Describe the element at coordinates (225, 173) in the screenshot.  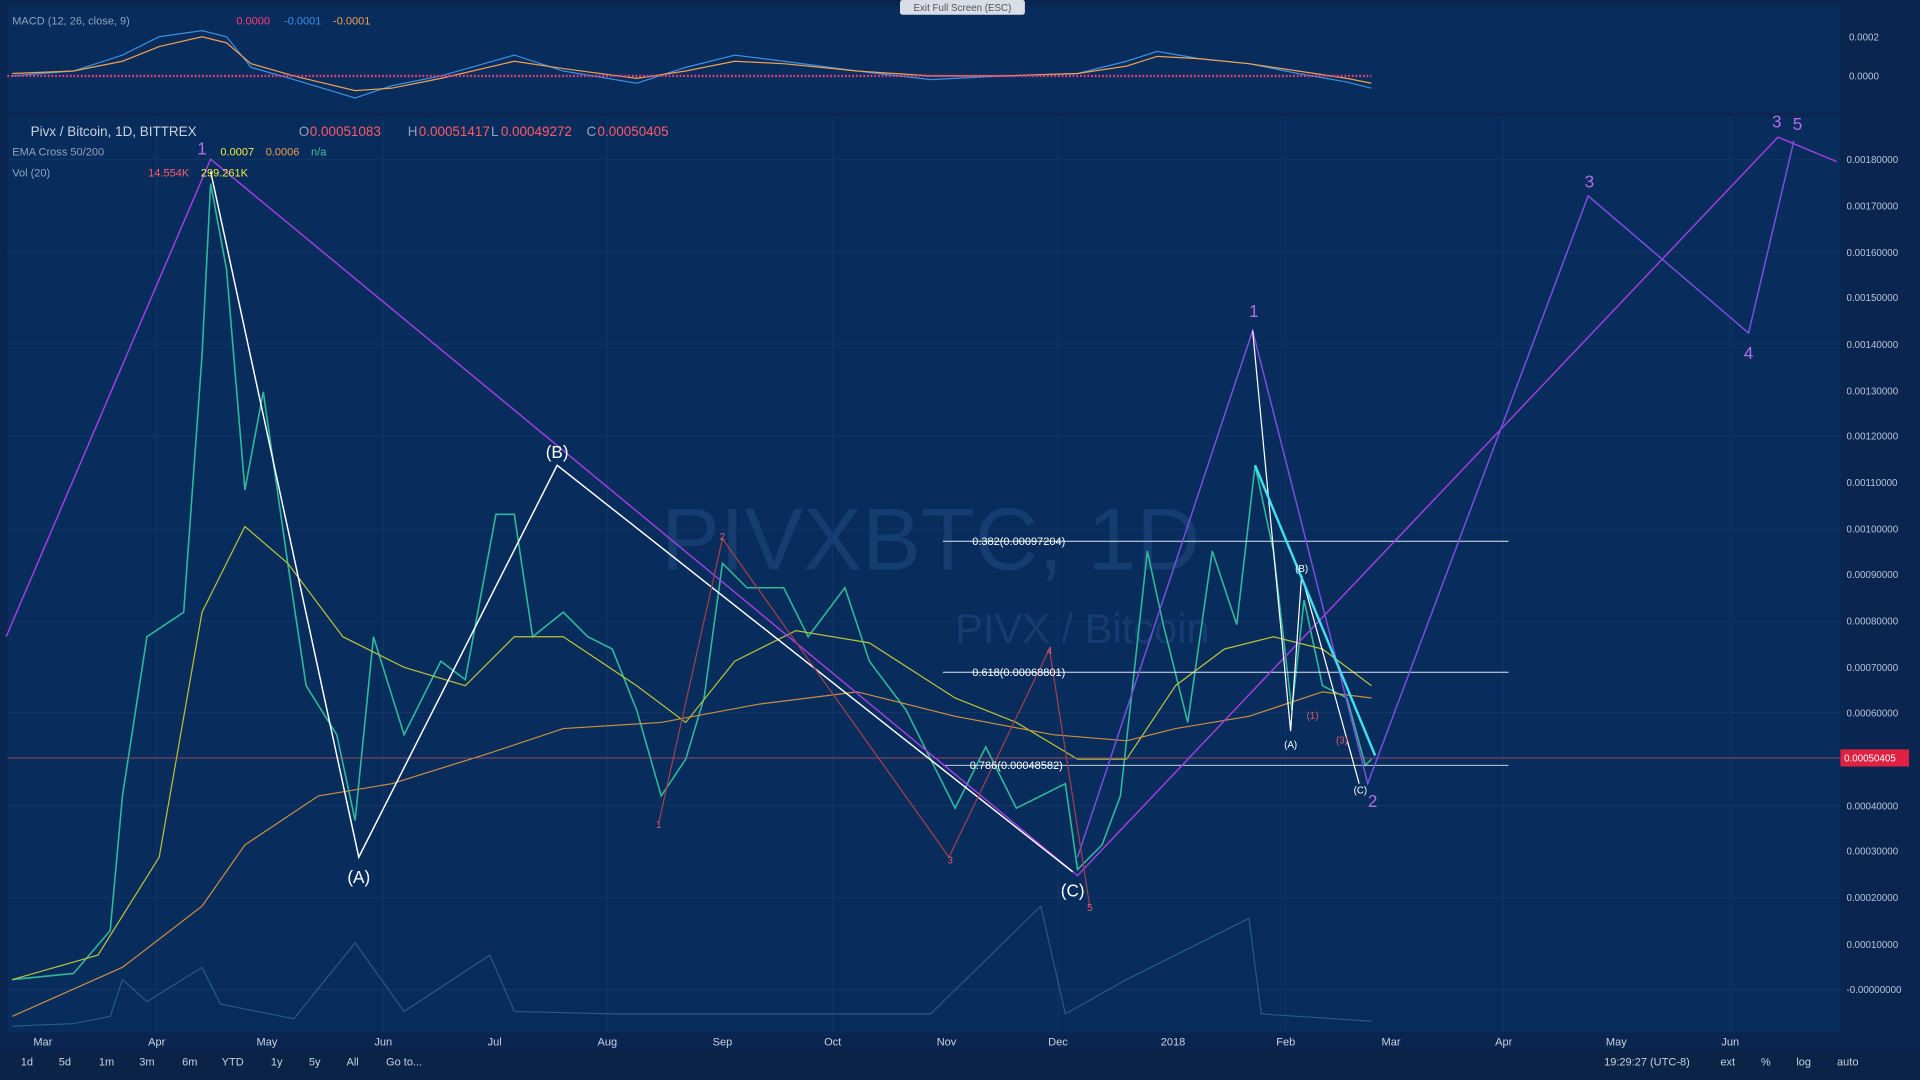
I see `vol-value: 299.261K` at that location.